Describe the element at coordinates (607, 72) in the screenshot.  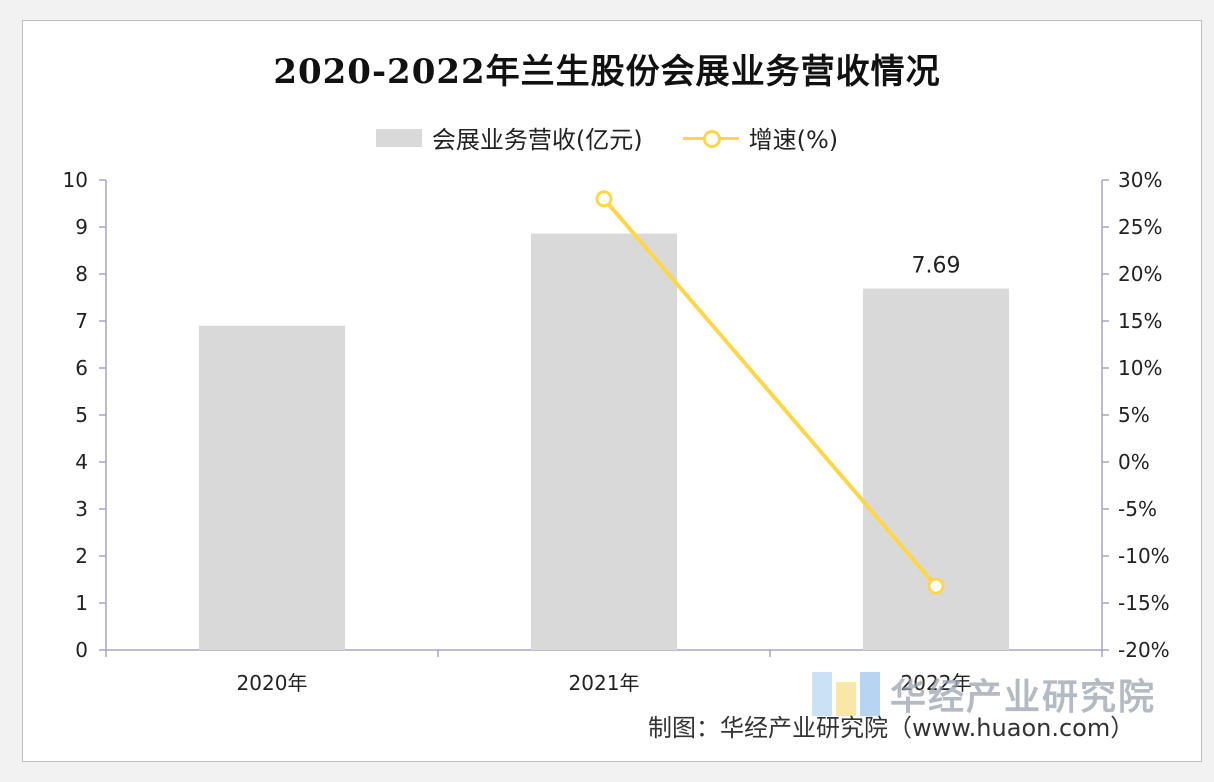
I see `chart-title: 2020-2022年兰生股份会展业务营收情况` at that location.